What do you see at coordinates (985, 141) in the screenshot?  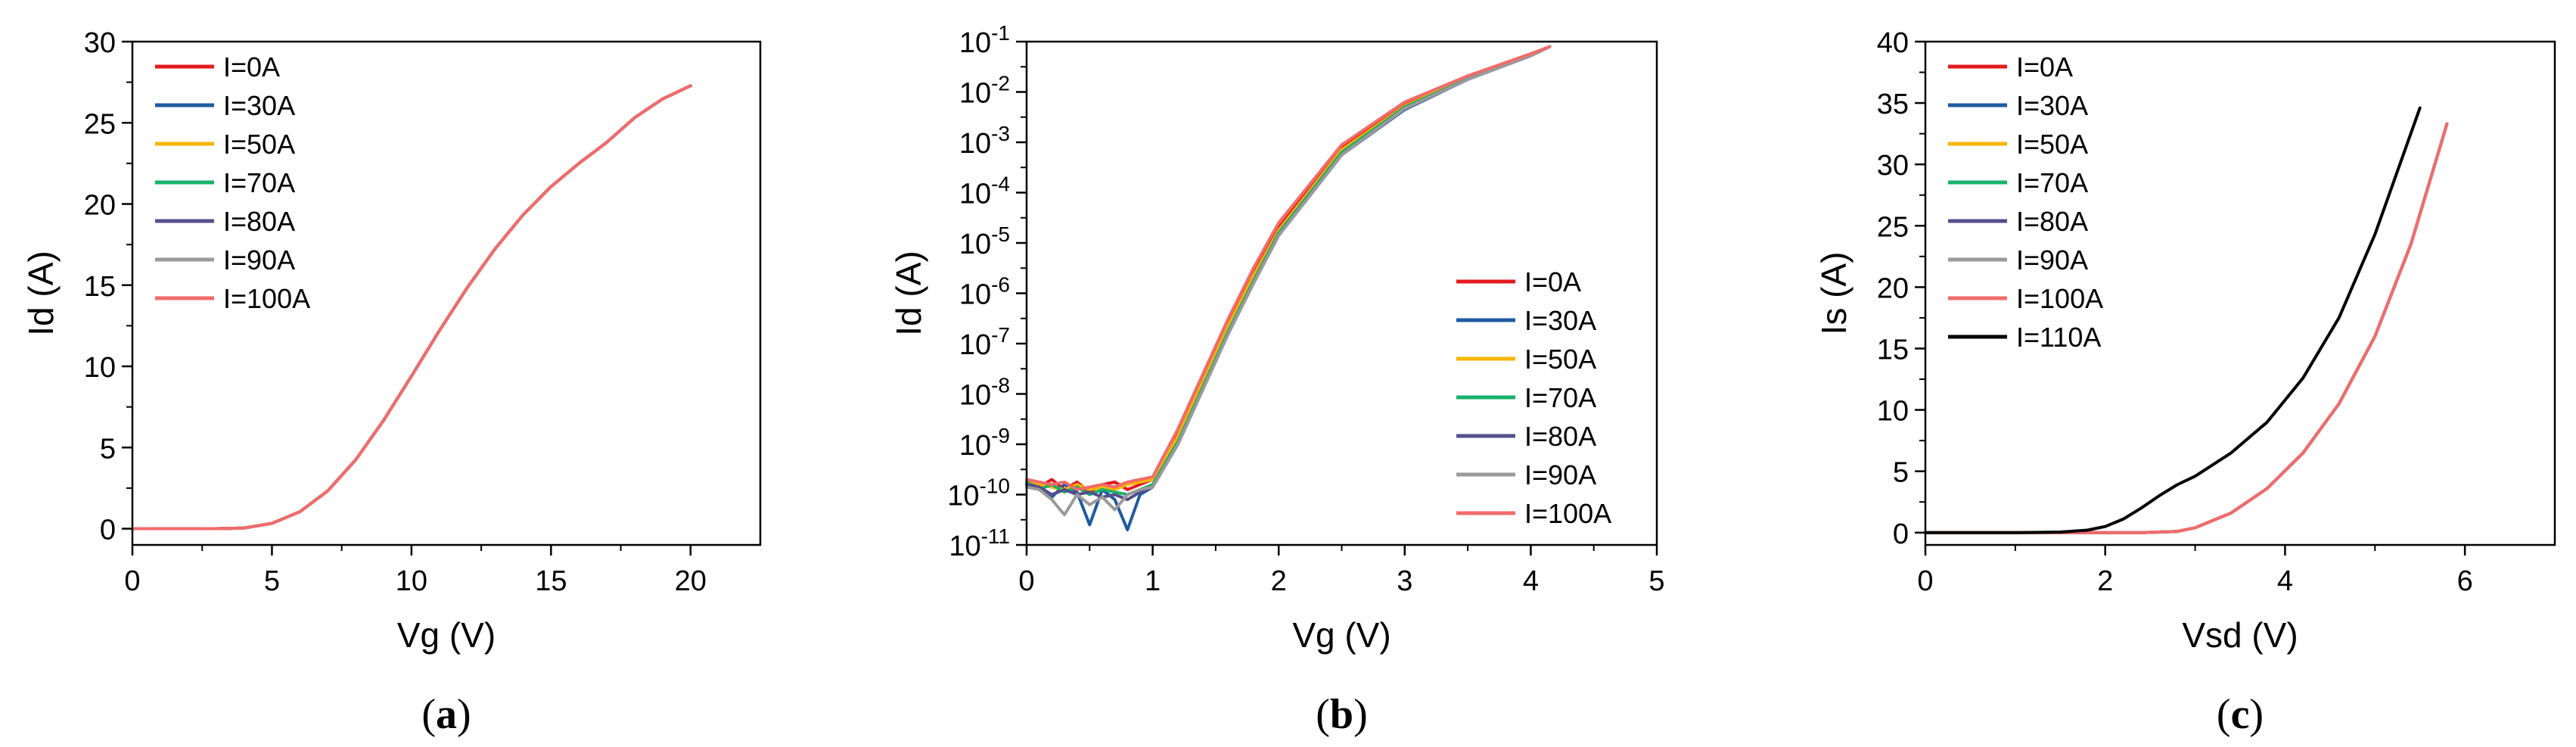 I see `y-tick-label: 10⁻³` at bounding box center [985, 141].